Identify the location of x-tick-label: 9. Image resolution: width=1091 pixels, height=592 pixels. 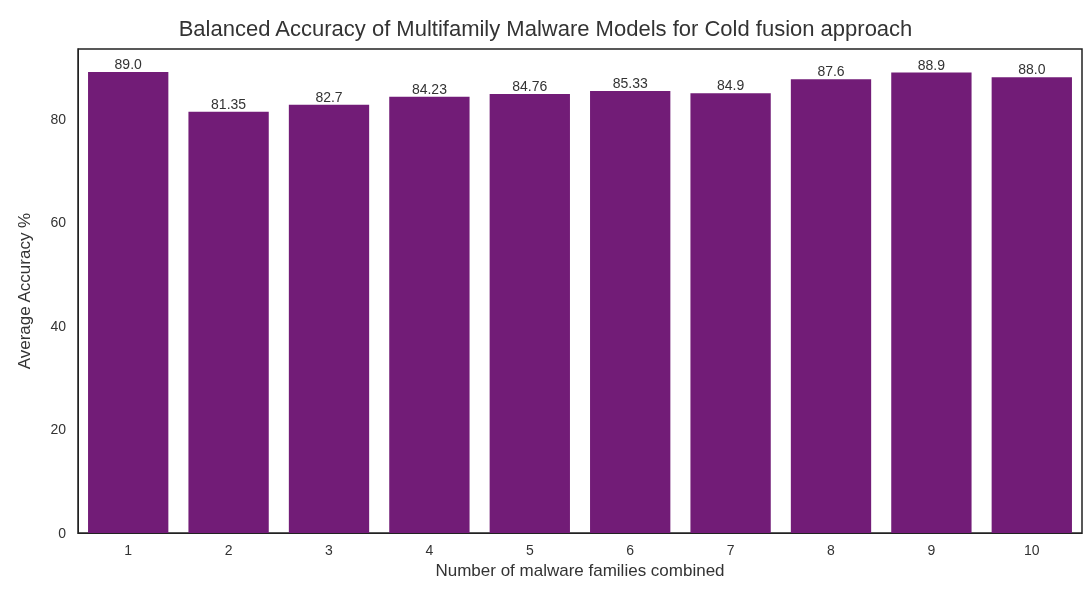
(931, 550).